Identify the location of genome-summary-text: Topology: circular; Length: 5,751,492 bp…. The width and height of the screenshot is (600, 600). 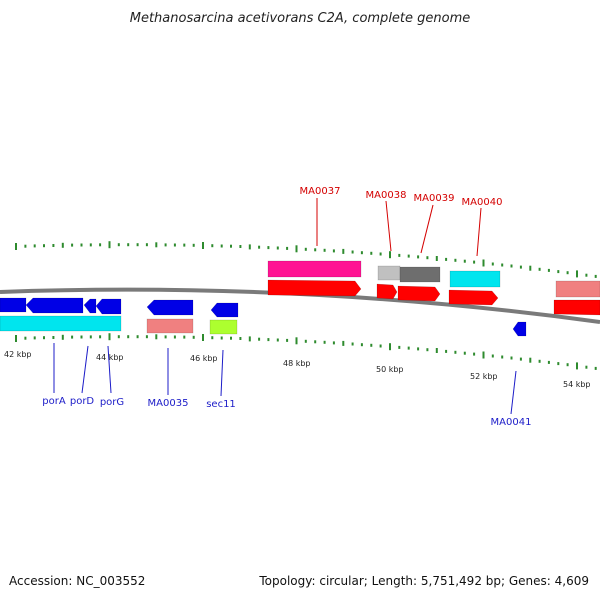
(424, 581).